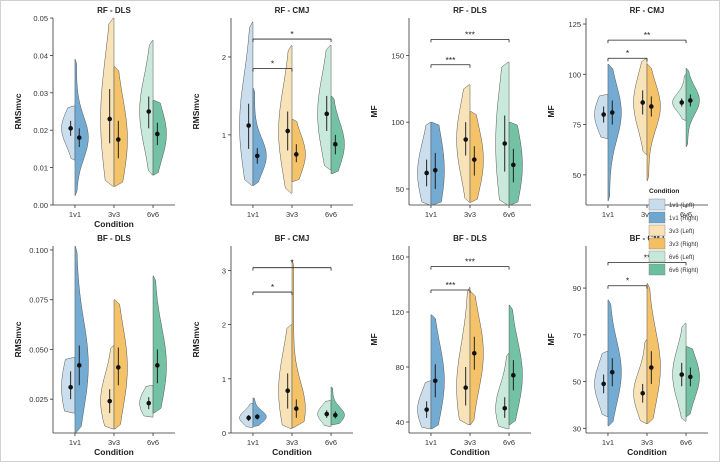  What do you see at coordinates (577, 335) in the screenshot?
I see `y-tick-label: 70` at bounding box center [577, 335].